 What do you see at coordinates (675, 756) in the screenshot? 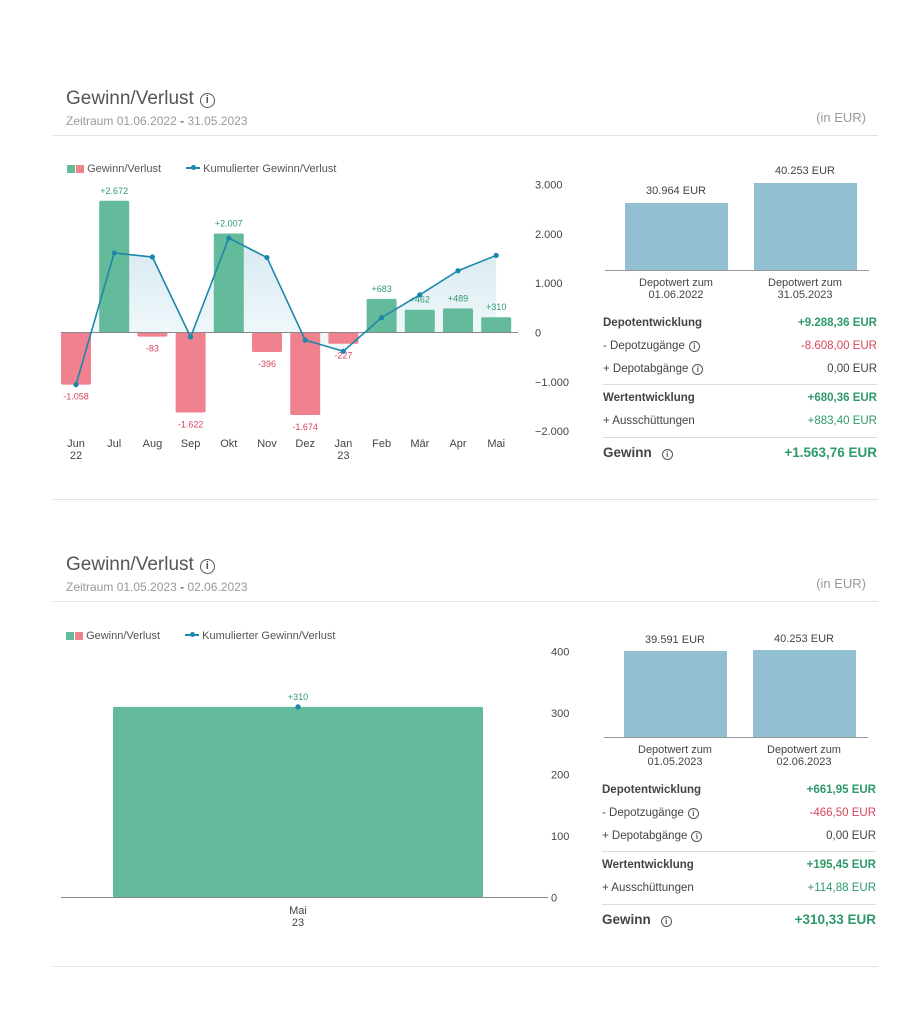
I see `depot-start-label: Depotwert zum 01.05.2023` at bounding box center [675, 756].